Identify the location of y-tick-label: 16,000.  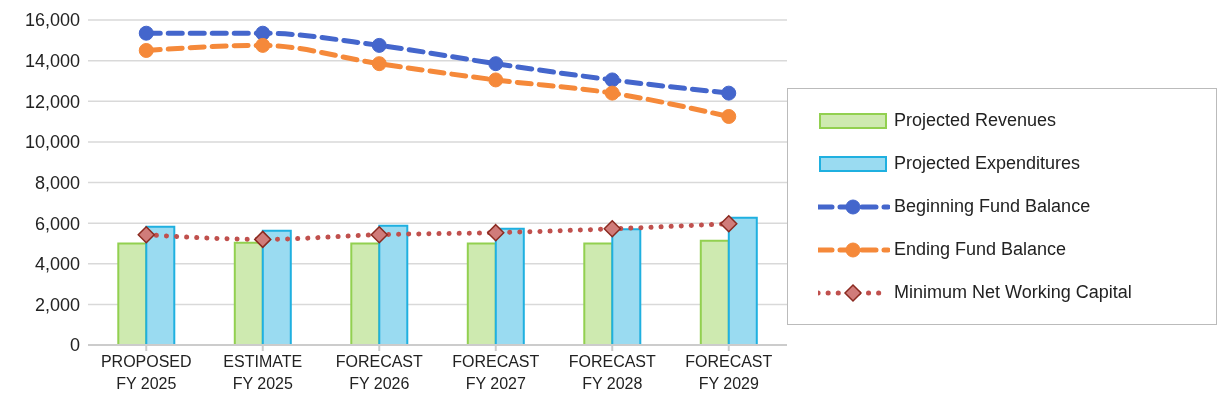
(52, 20).